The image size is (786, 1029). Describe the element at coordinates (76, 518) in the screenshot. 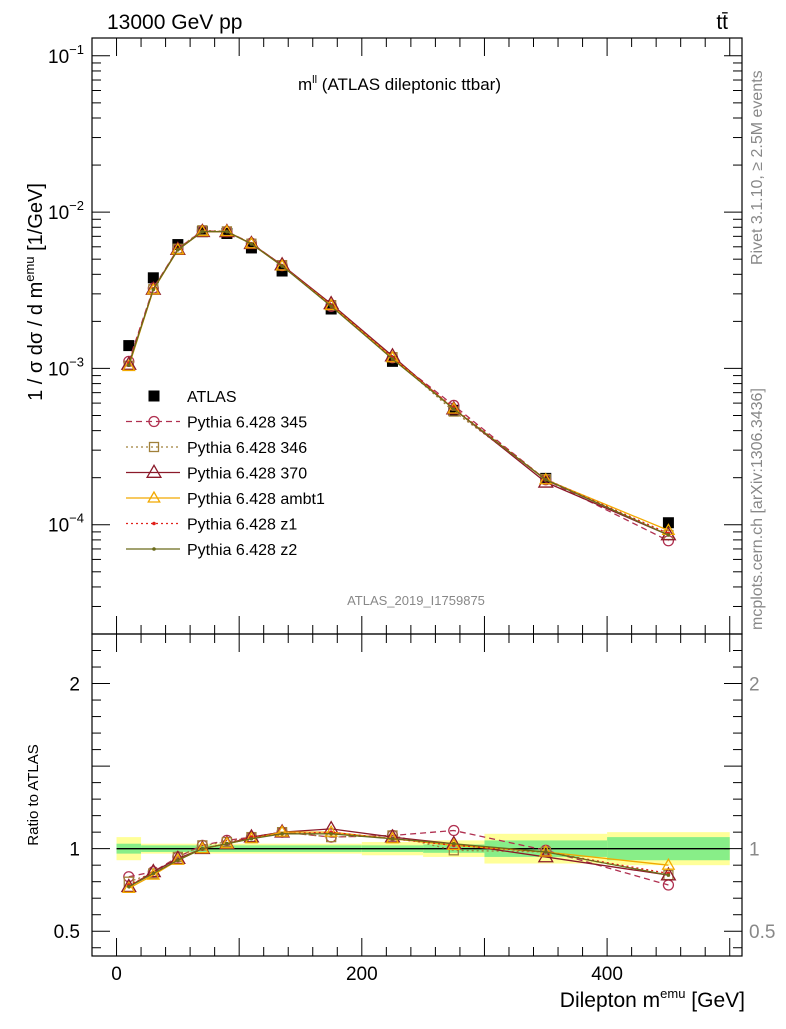

I see `main-y-tick-label-exponent: −4` at that location.